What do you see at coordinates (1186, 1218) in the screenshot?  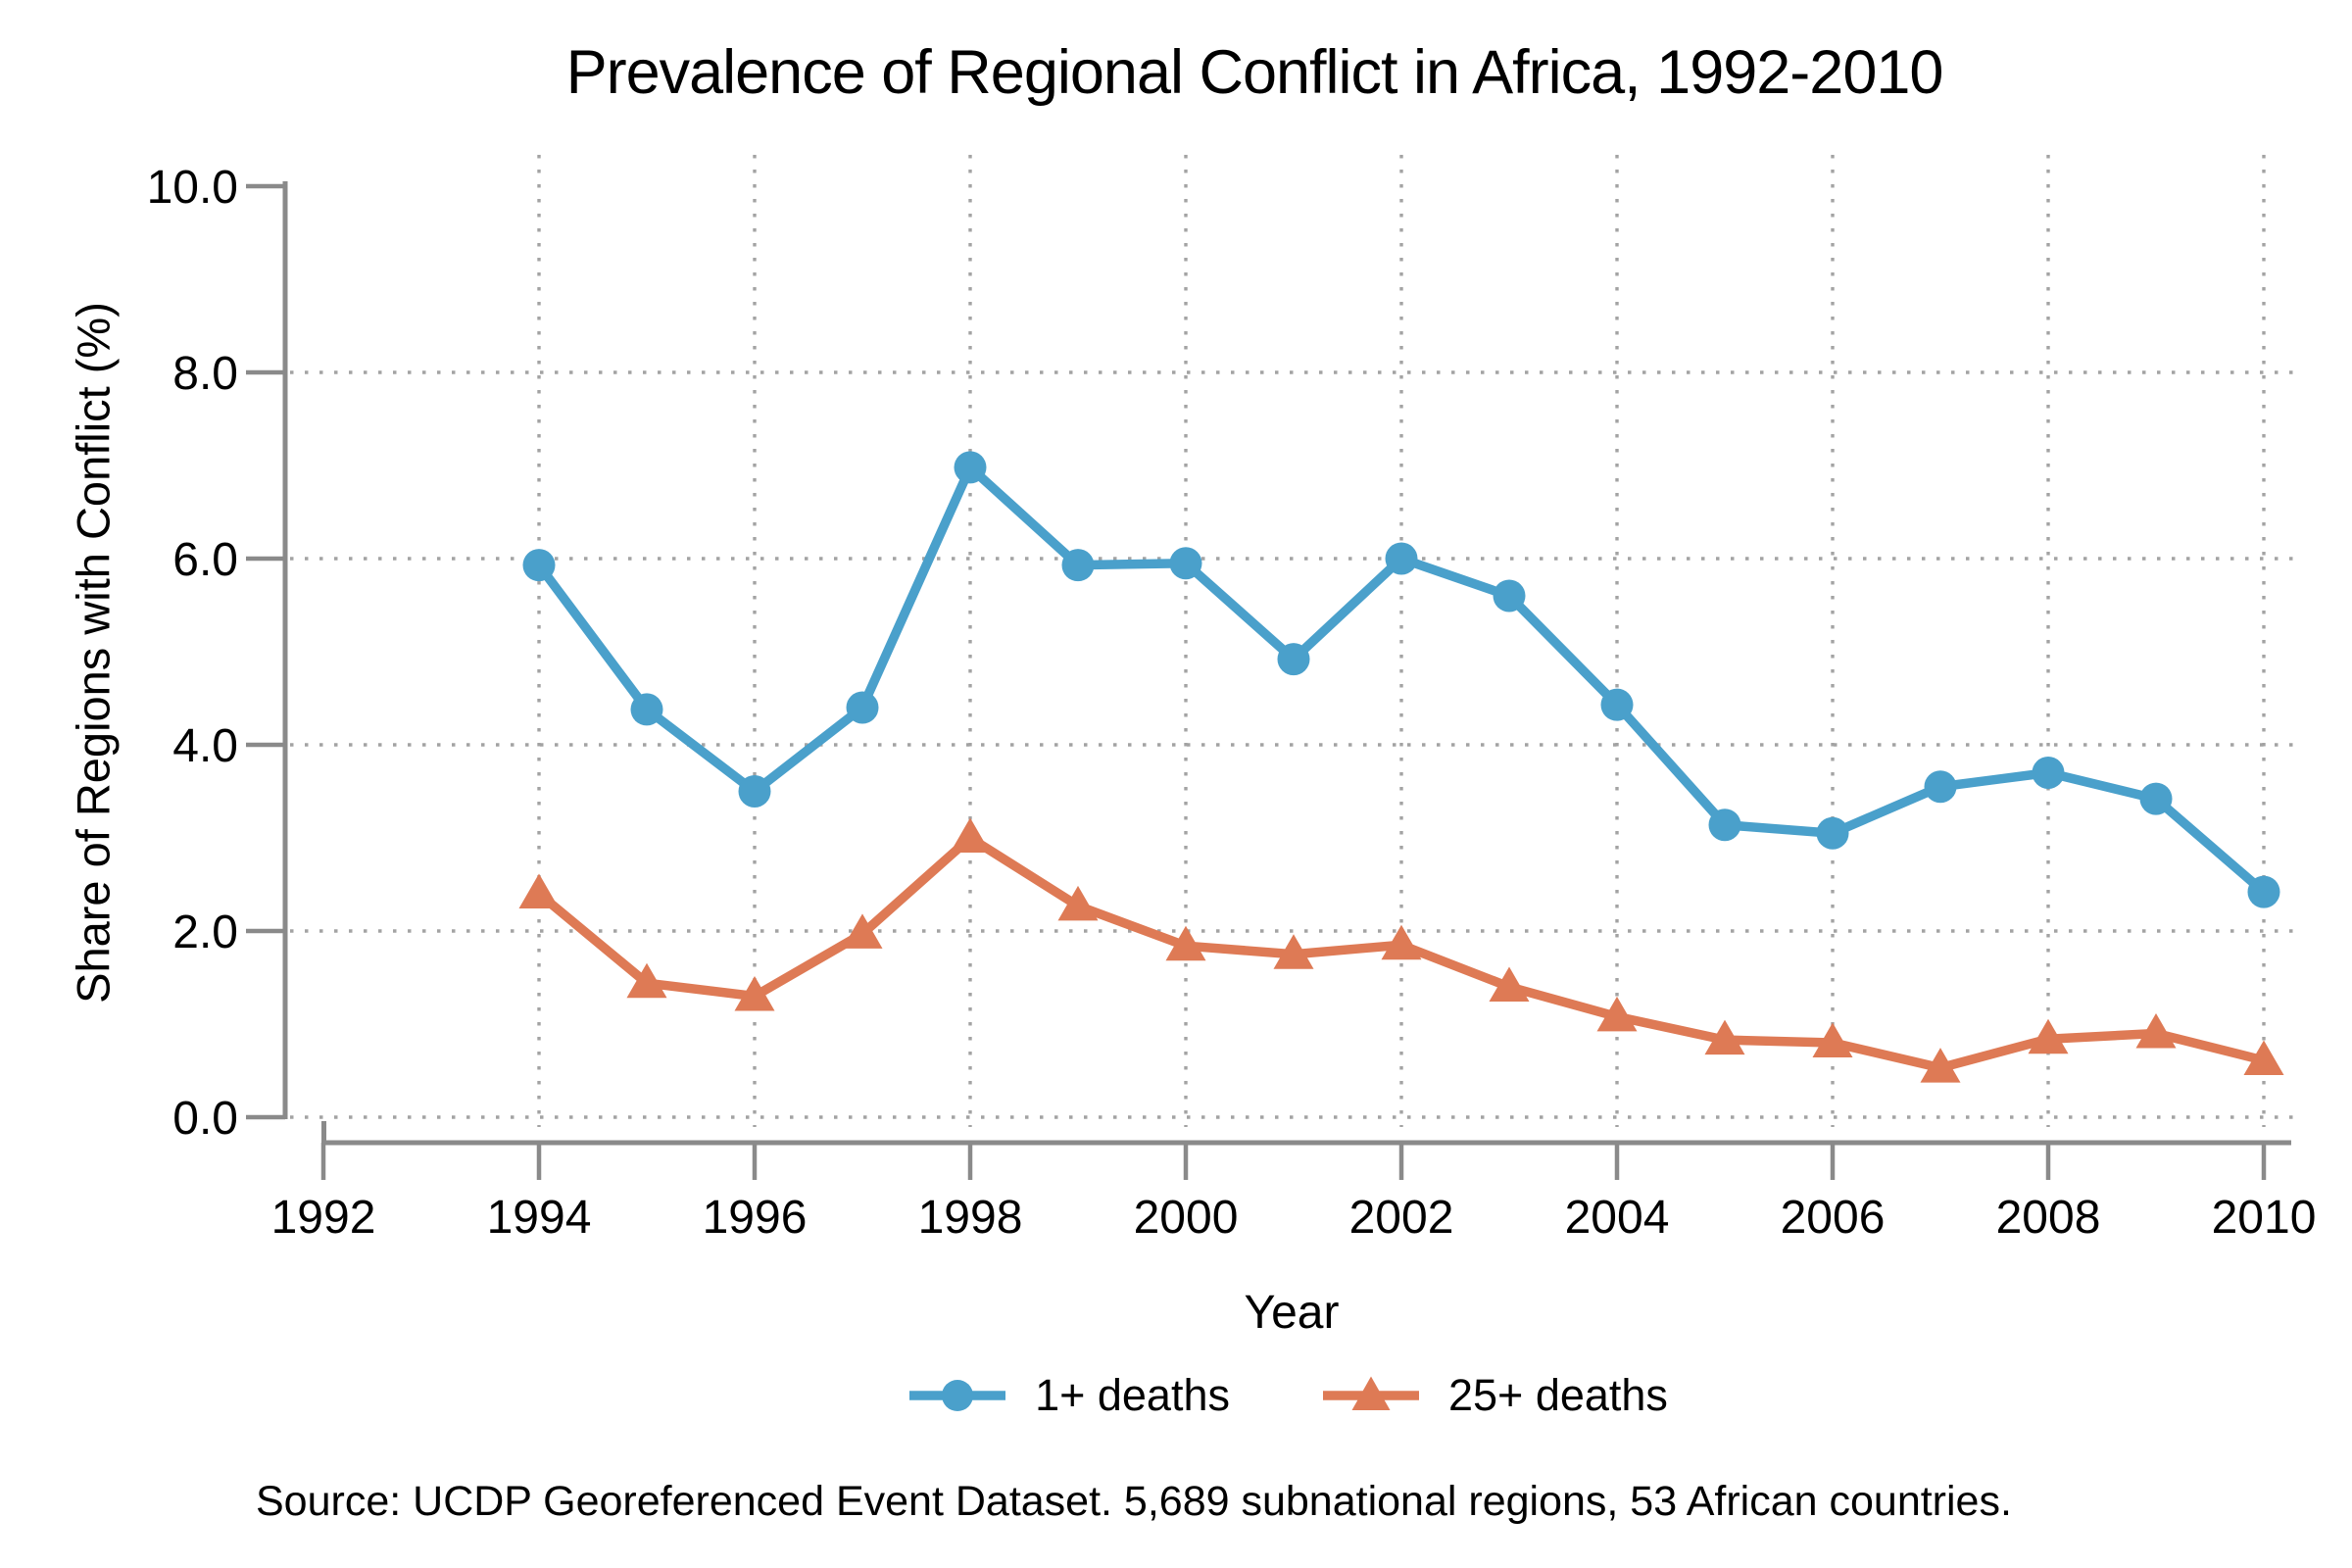 I see `x-tick-label: 2000` at bounding box center [1186, 1218].